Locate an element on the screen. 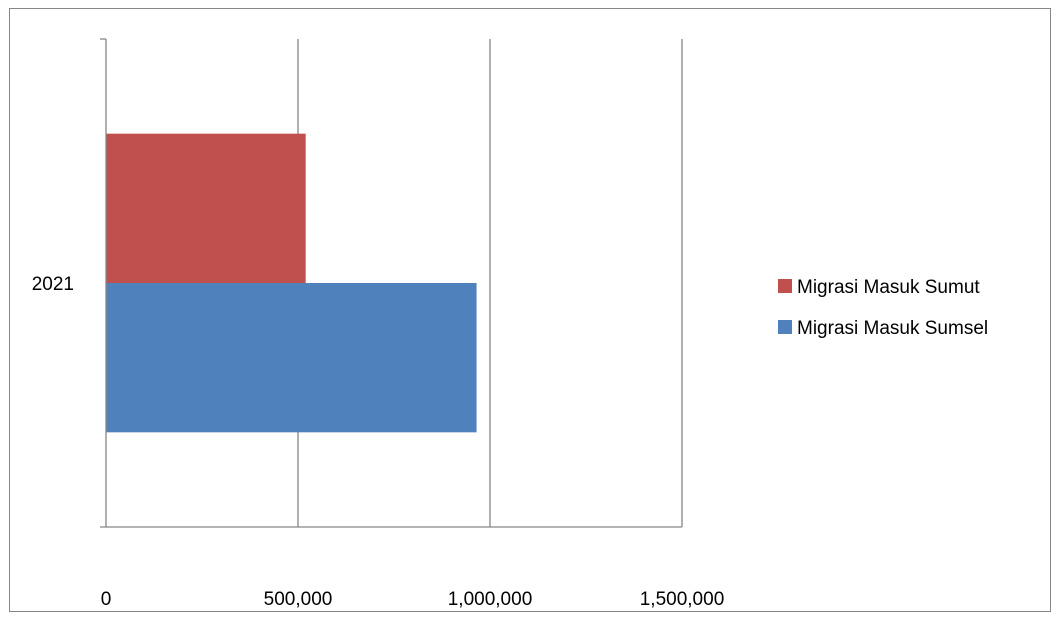 The image size is (1060, 621). x-tick-label: 1,000,000 is located at coordinates (490, 599).